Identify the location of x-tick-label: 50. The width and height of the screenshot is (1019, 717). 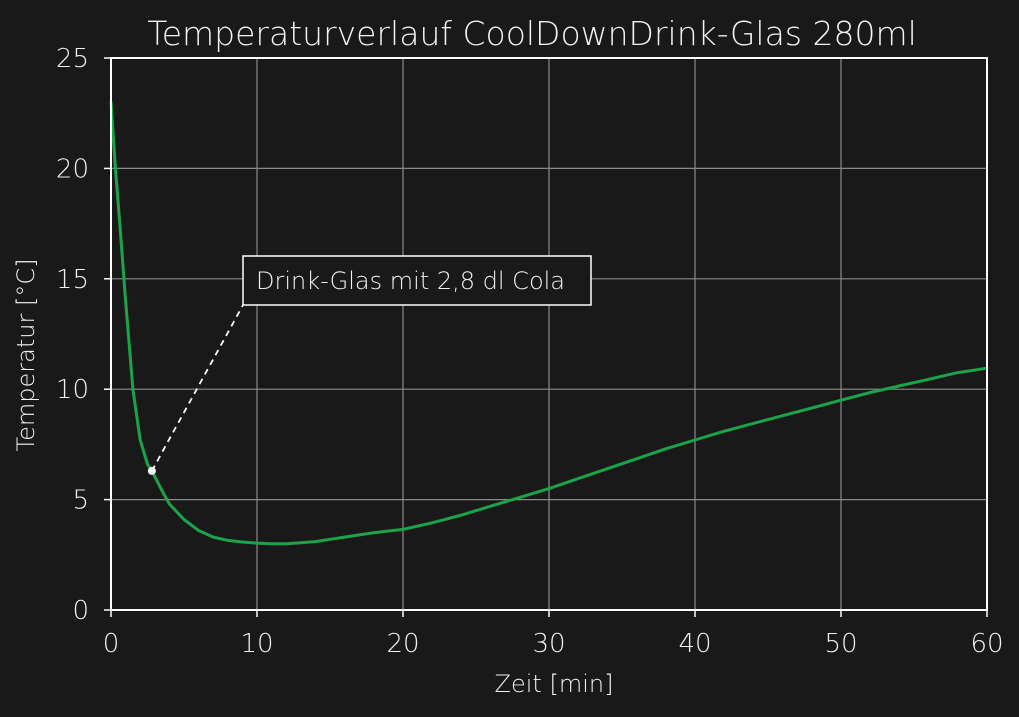
(840, 644).